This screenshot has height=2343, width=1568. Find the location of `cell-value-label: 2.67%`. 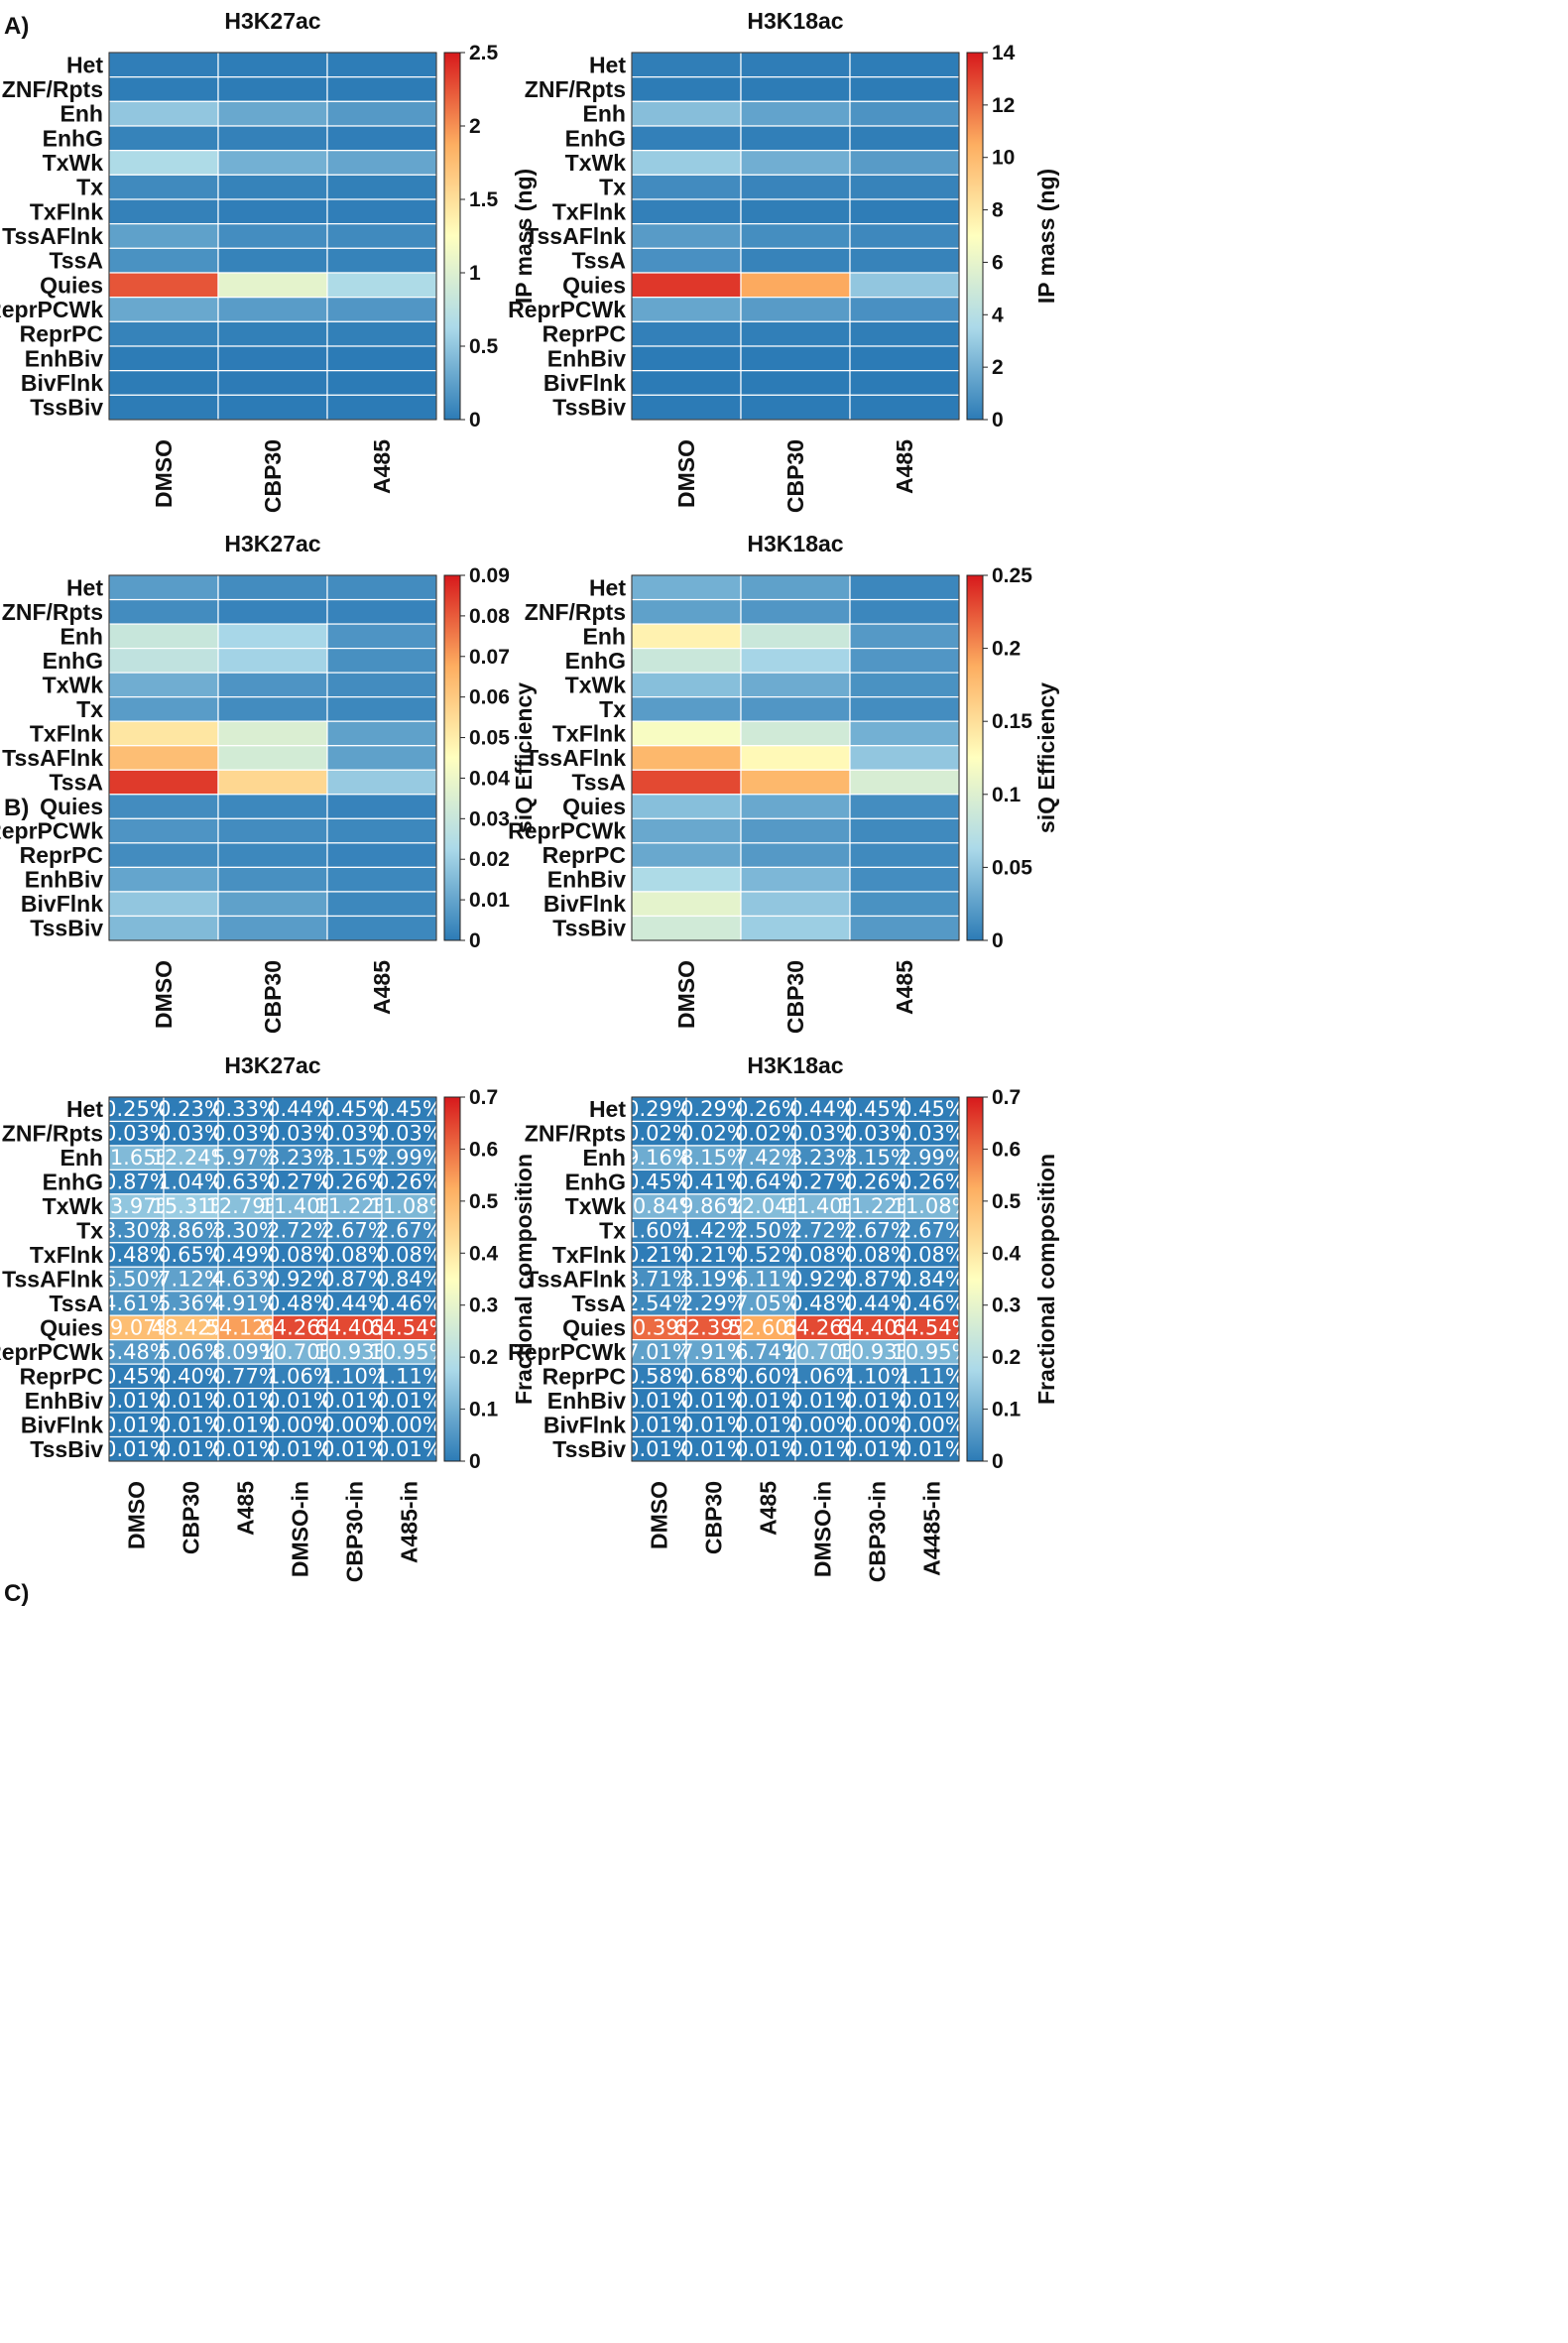

cell-value-label: 2.67% is located at coordinates (932, 1231).